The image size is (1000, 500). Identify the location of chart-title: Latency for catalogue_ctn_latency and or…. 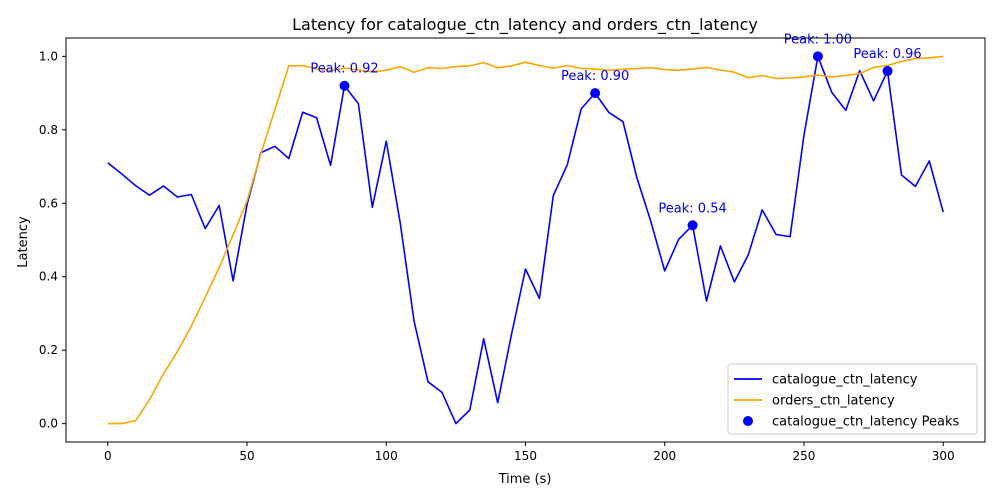
(525, 25).